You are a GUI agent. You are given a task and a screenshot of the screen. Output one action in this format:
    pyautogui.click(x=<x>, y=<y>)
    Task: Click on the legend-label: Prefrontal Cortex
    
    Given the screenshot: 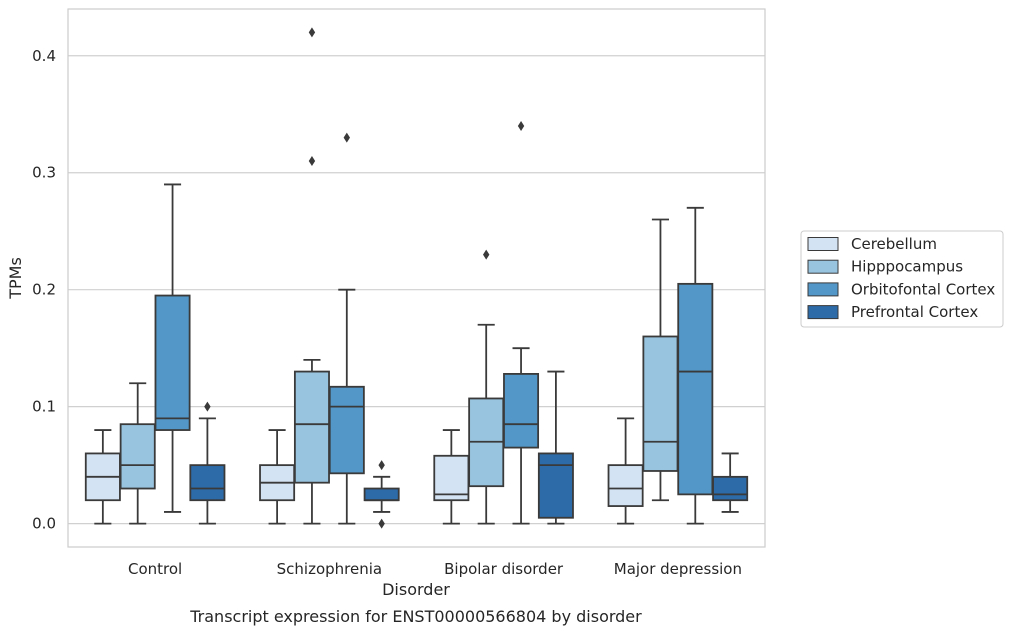 What is the action you would take?
    pyautogui.click(x=914, y=312)
    